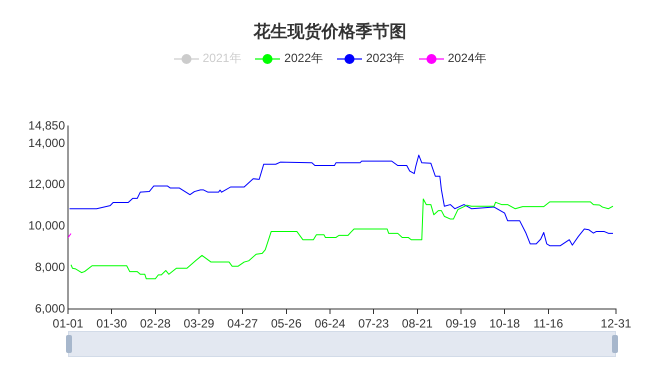  Describe the element at coordinates (385, 58) in the screenshot. I see `legend-label: 2023年` at that location.